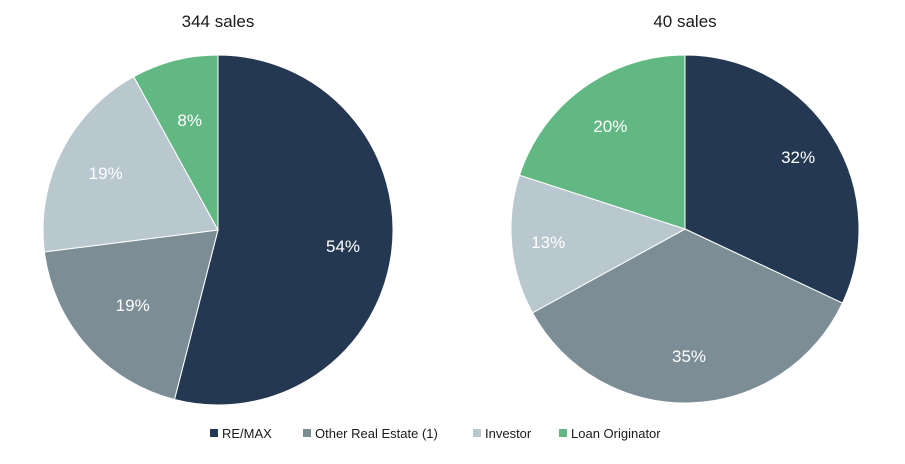 The width and height of the screenshot is (905, 464). I want to click on chart-title-left: 344 sales, so click(218, 21).